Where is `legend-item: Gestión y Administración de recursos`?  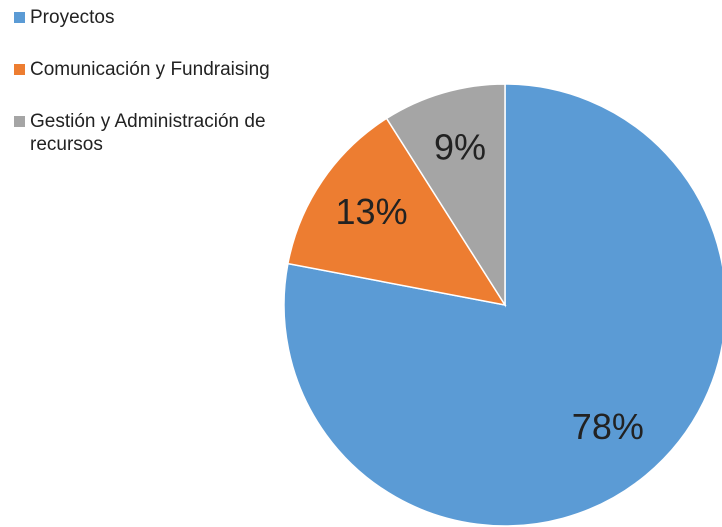
legend-item: Gestión y Administración de recursos is located at coordinates (159, 133).